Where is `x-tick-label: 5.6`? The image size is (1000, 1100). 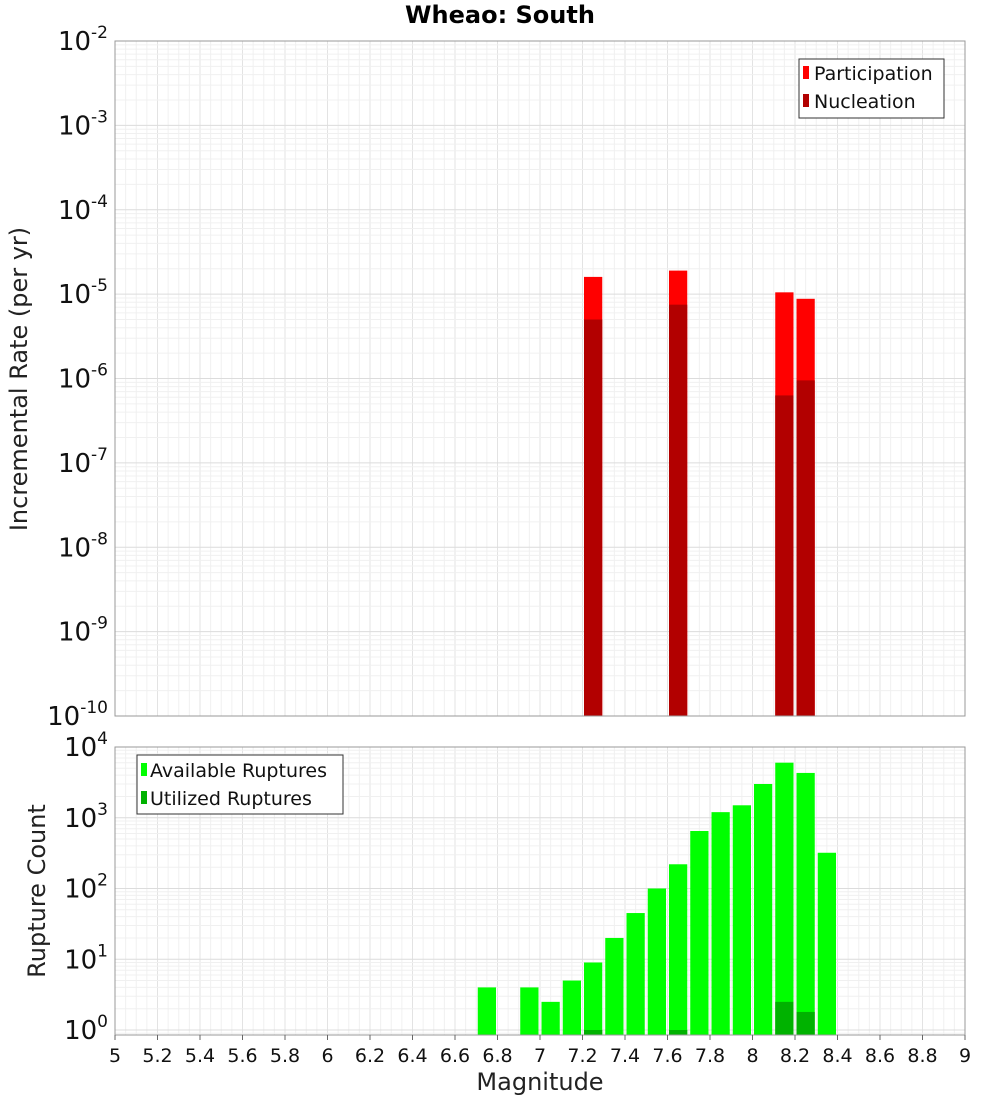
x-tick-label: 5.6 is located at coordinates (242, 1056).